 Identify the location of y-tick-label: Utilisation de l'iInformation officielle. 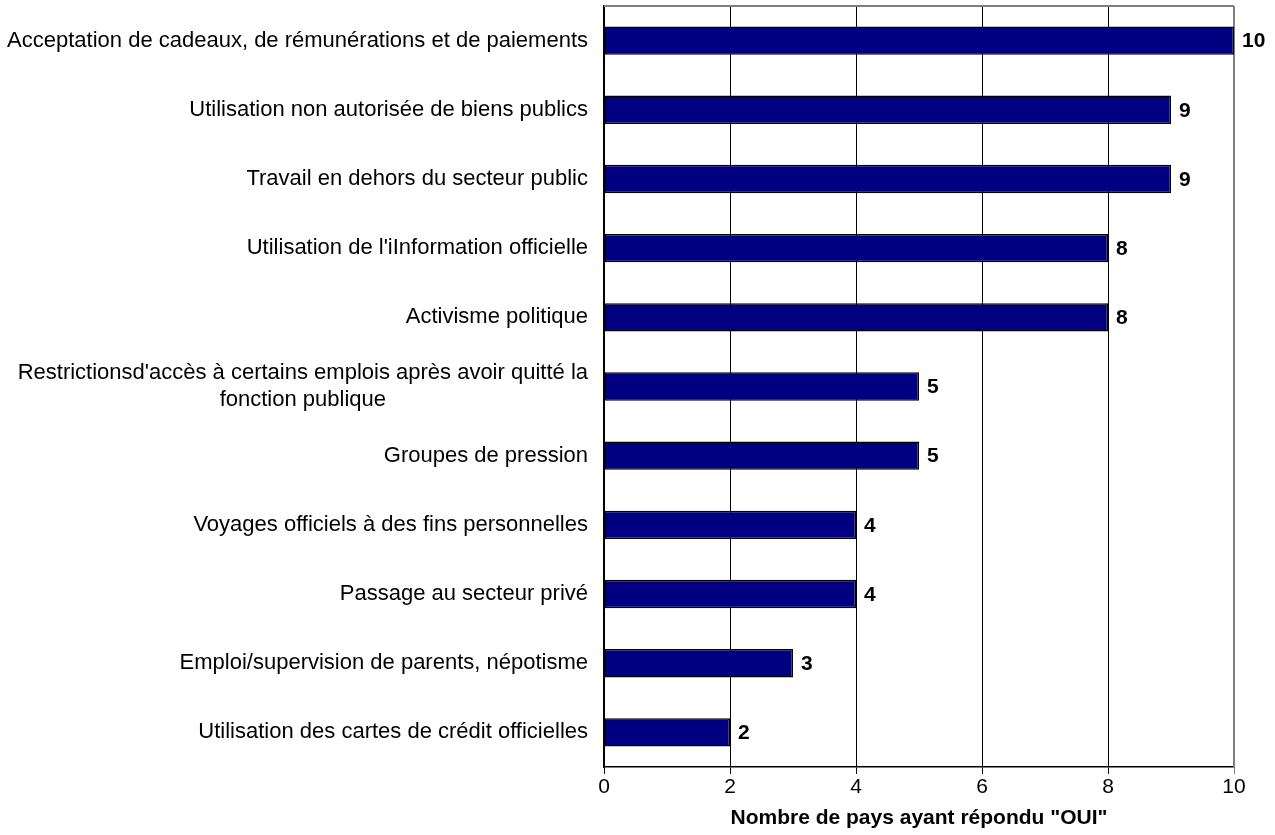
(417, 247).